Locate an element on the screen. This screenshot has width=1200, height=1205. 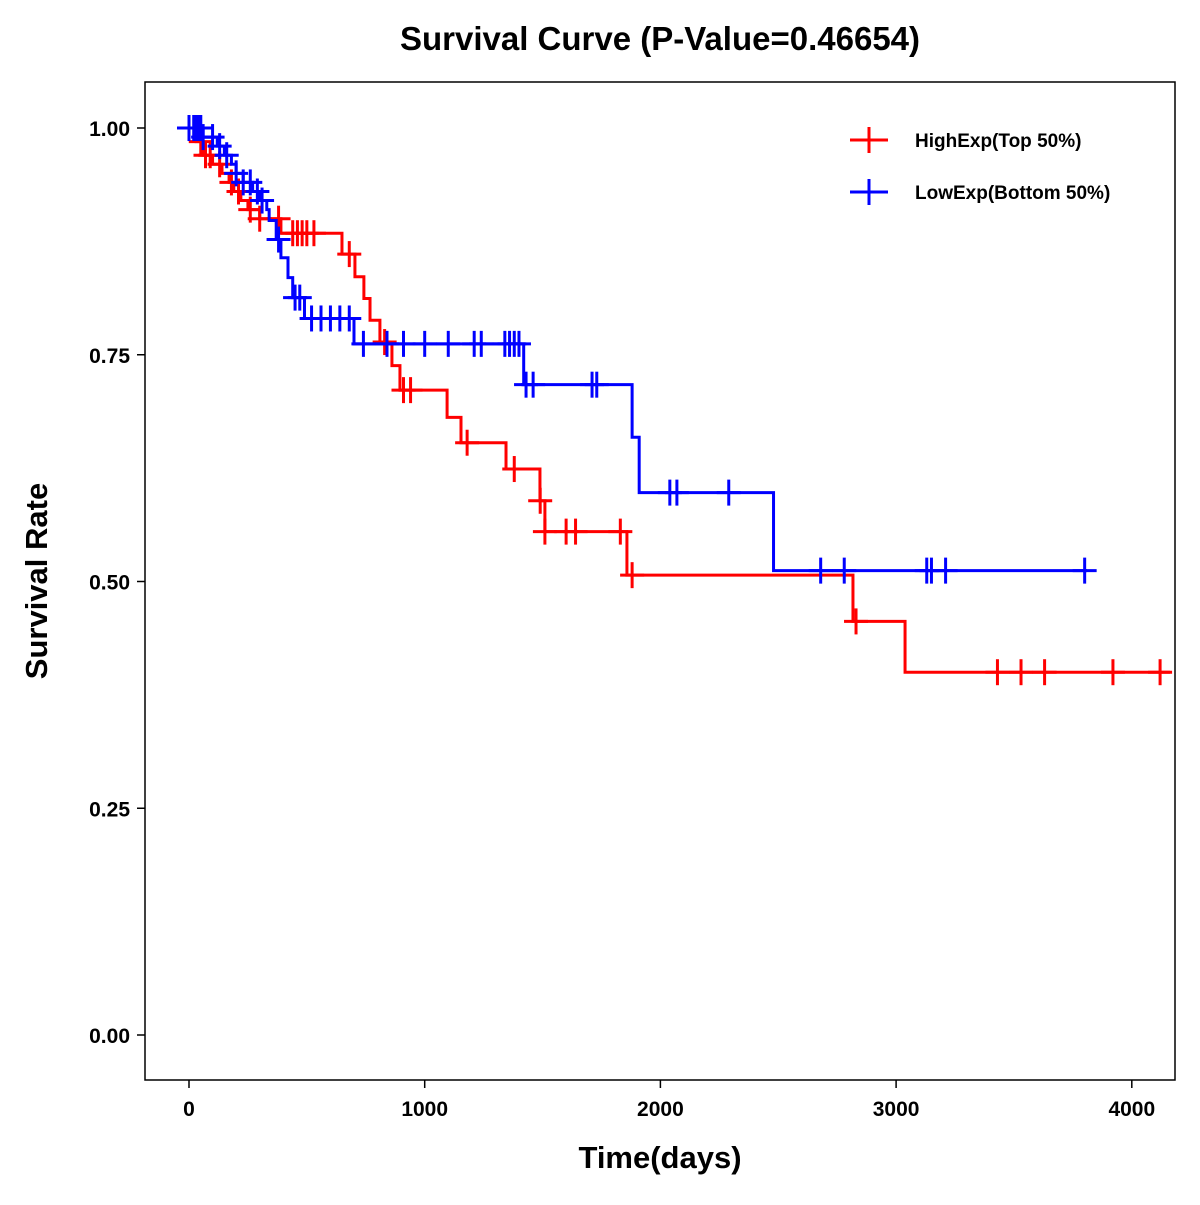
y-tick-label: 0.75 is located at coordinates (109, 356).